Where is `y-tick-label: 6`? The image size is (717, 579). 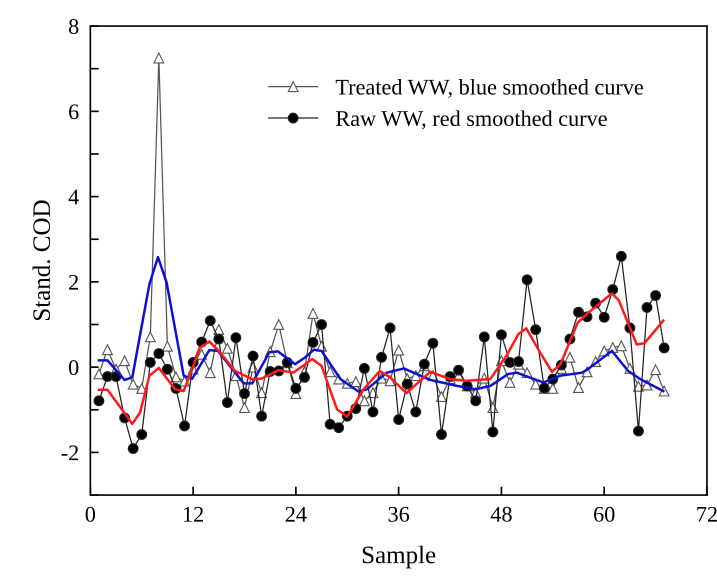
y-tick-label: 6 is located at coordinates (74, 112).